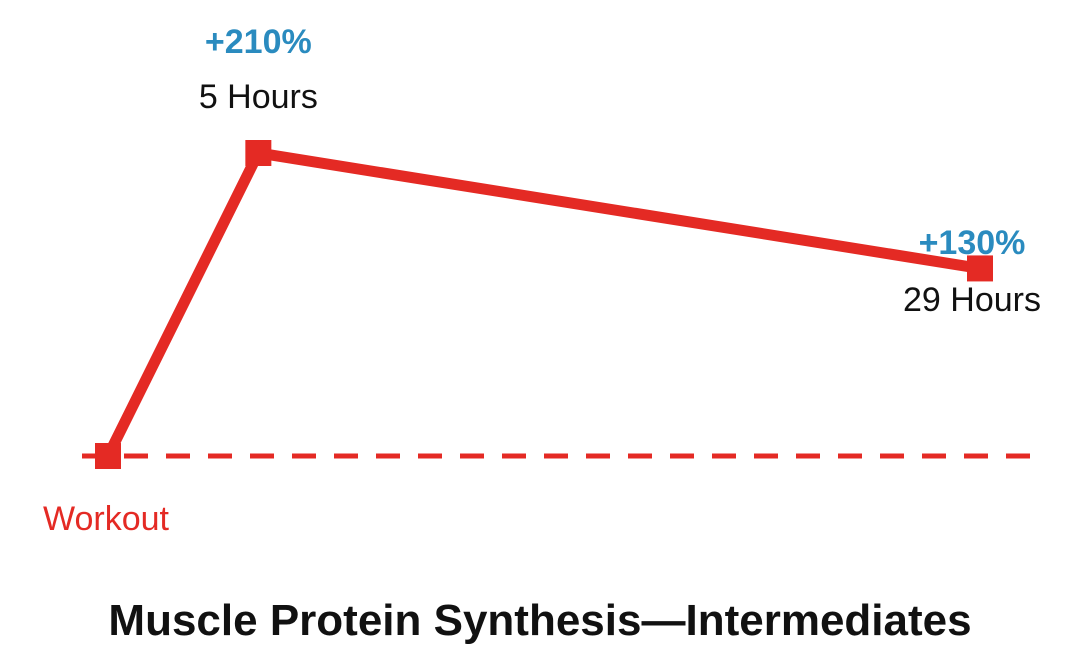 This screenshot has height=670, width=1080. What do you see at coordinates (972, 300) in the screenshot?
I see `end-time-label: 29 Hours` at bounding box center [972, 300].